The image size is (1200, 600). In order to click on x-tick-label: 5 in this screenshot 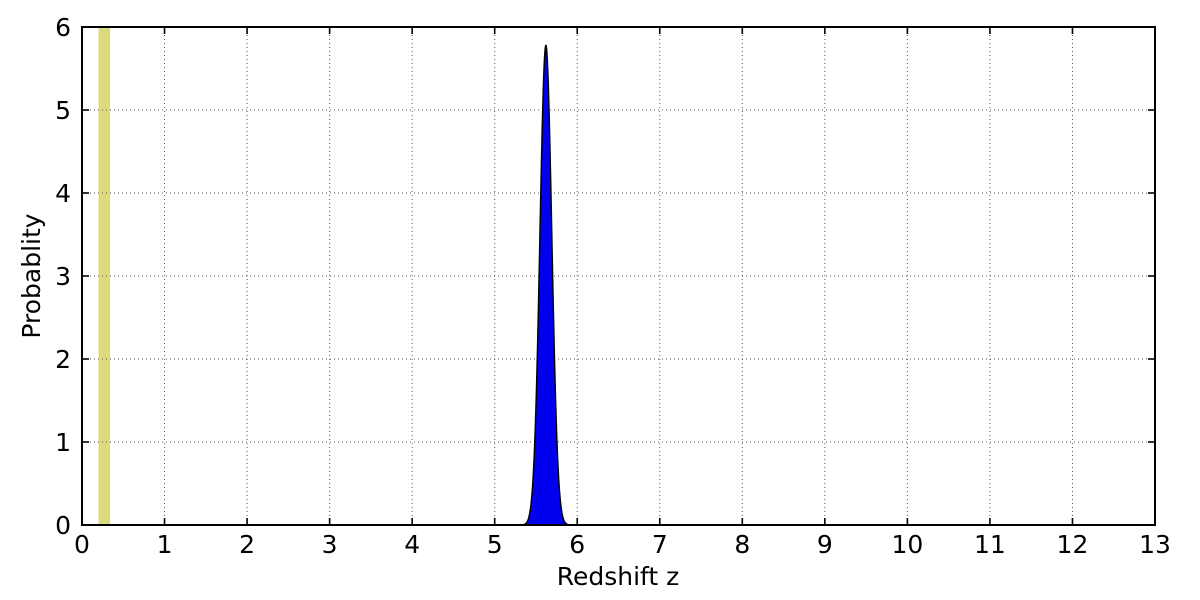, I will do `click(495, 544)`.